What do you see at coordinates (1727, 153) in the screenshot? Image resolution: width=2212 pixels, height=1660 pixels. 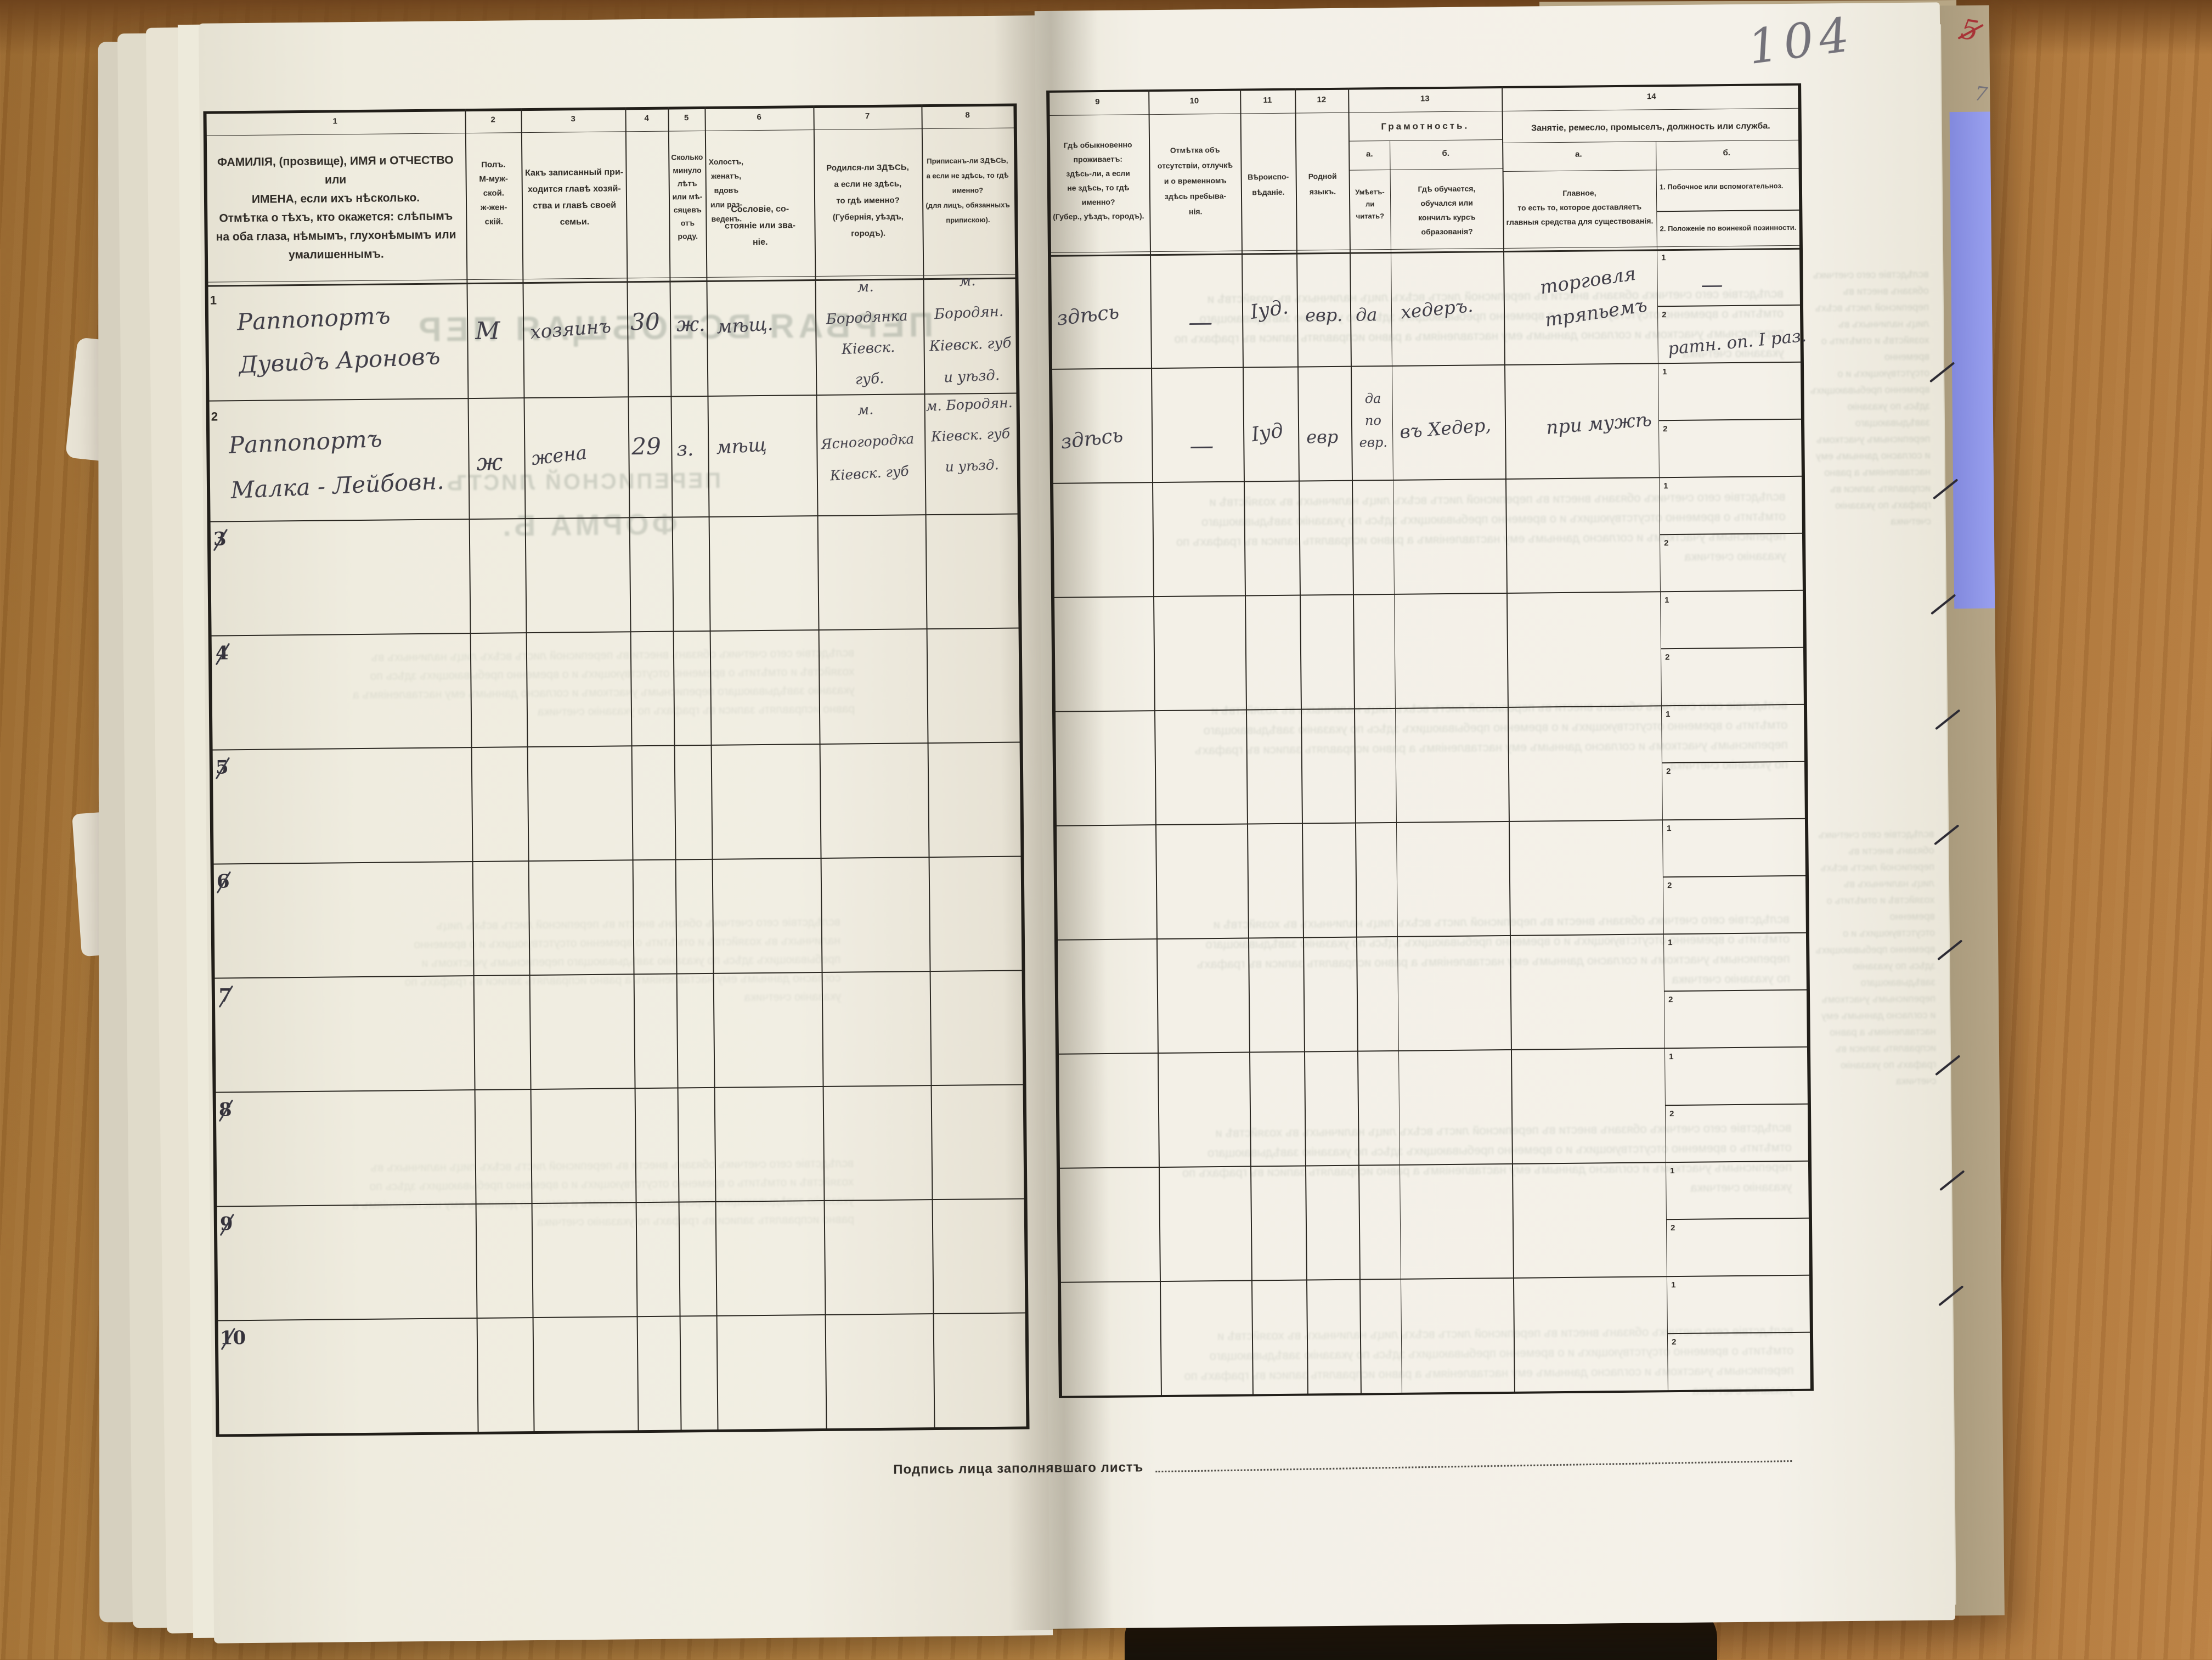 I see `header-occupation-b-label: б.` at bounding box center [1727, 153].